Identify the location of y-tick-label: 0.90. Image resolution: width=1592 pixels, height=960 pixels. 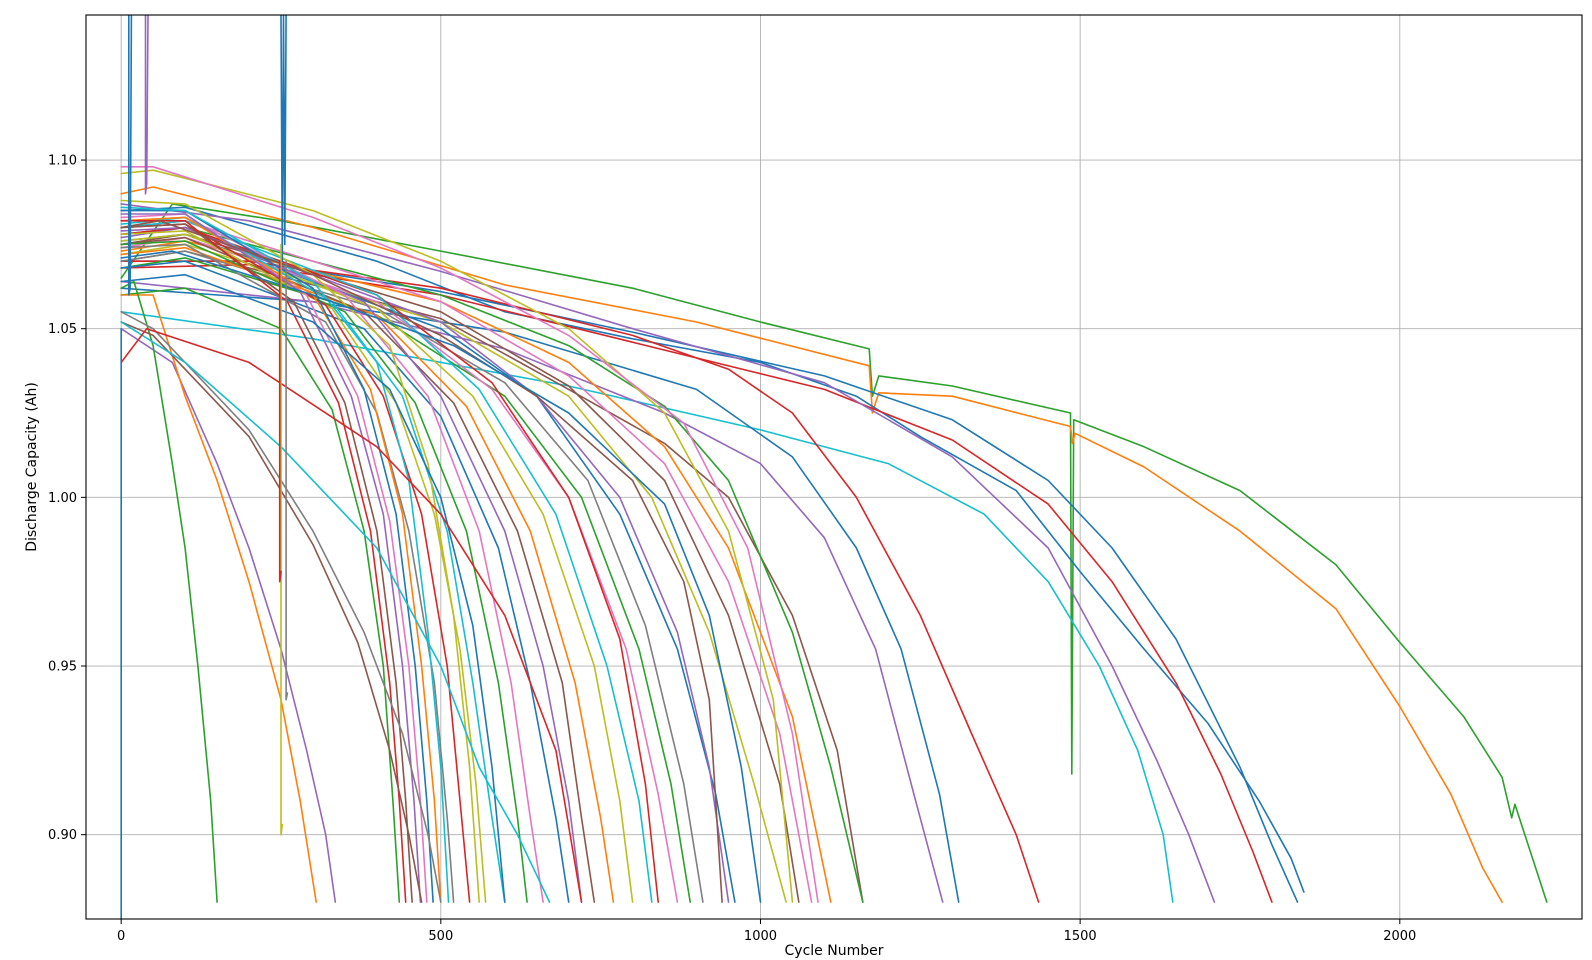
(62, 835).